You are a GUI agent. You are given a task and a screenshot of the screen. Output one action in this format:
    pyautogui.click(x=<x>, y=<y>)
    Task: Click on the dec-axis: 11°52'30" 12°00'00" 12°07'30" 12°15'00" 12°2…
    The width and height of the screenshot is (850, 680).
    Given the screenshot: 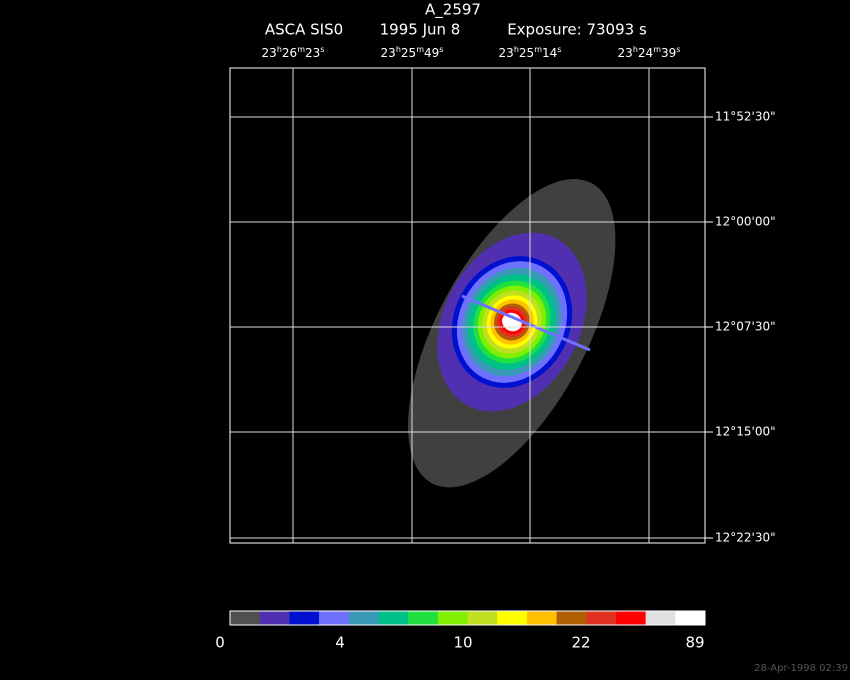 What is the action you would take?
    pyautogui.click(x=740, y=327)
    